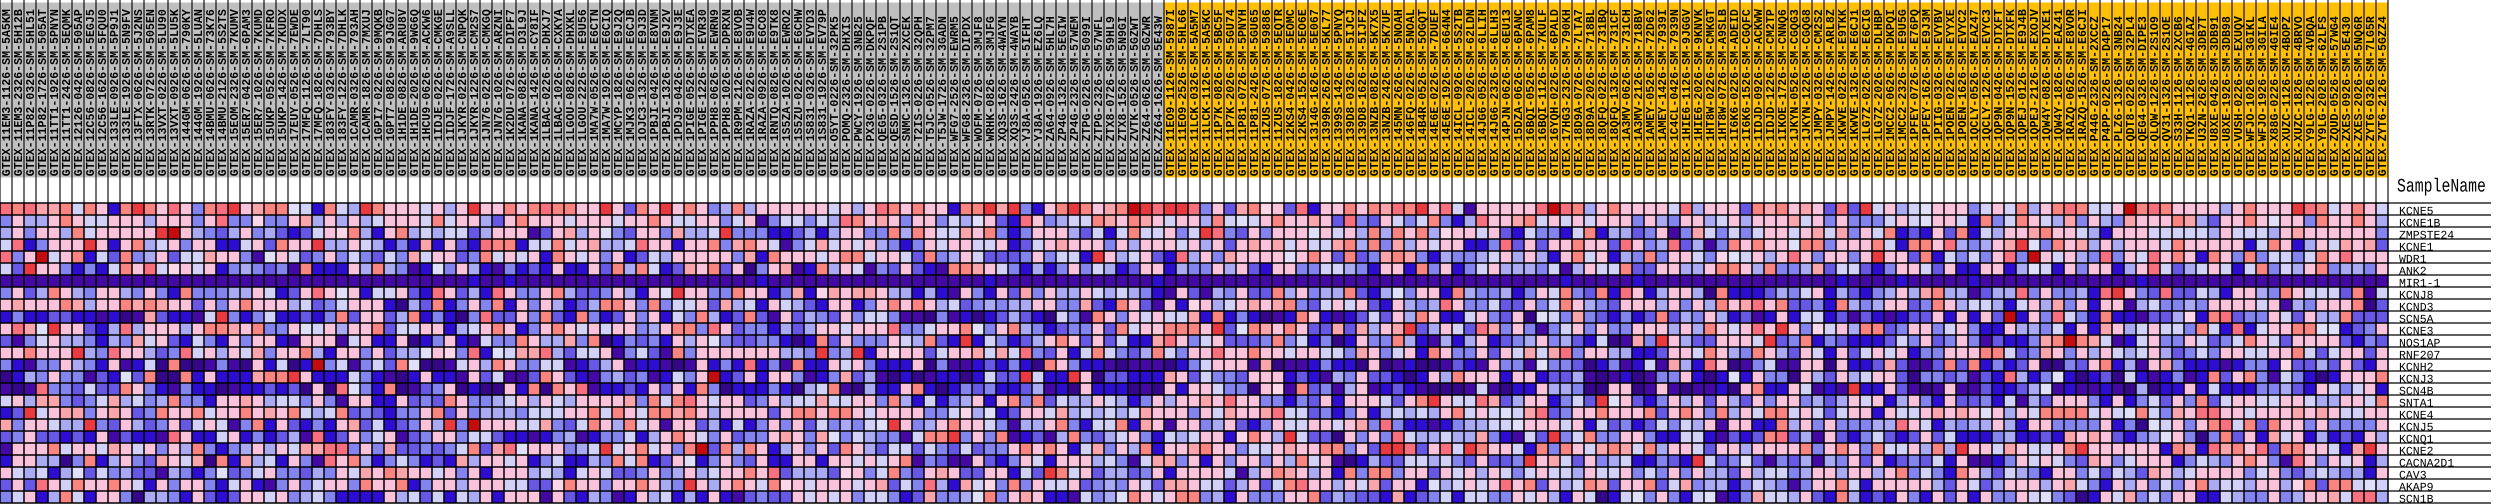 Image resolution: width=2495 pixels, height=504 pixels. I want to click on svg-text: GTEX-1S831-1926-SM-EV79P, so click(823, 92).